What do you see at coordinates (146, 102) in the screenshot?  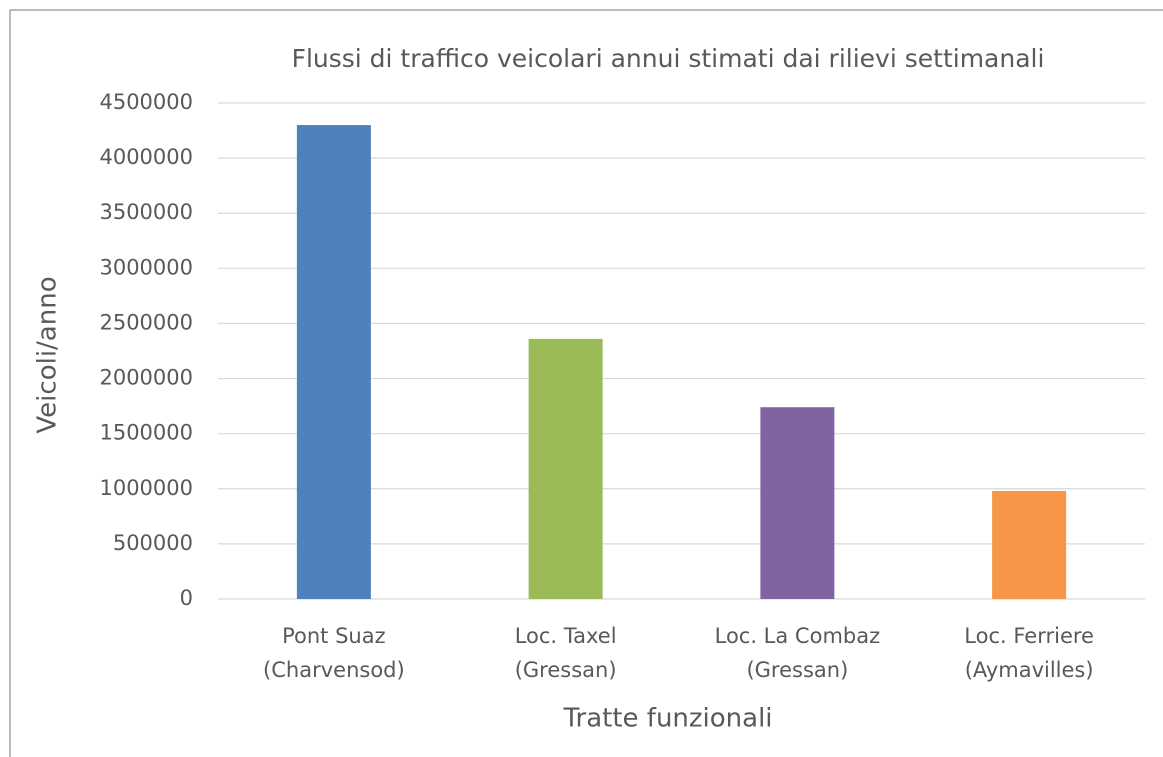 I see `y-tick-label: 4500000` at bounding box center [146, 102].